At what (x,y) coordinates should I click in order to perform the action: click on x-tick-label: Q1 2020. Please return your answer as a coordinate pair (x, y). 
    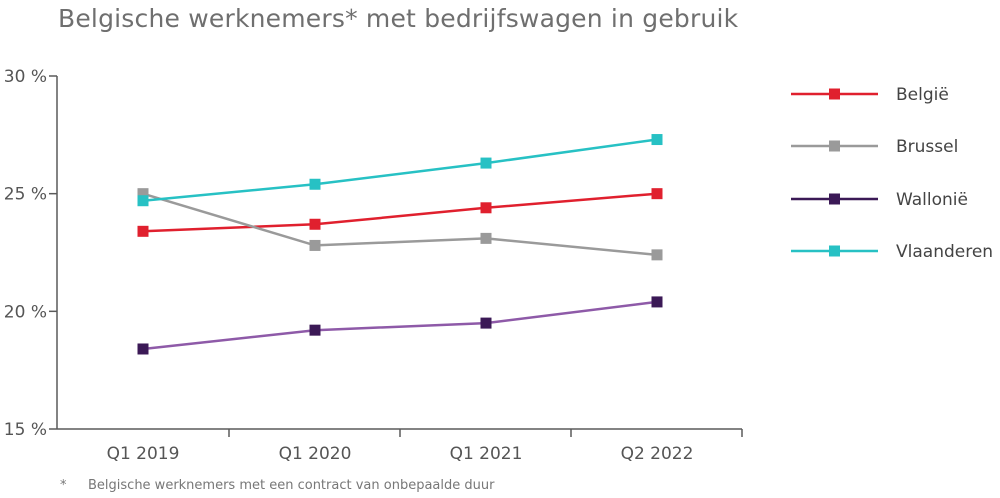
    Looking at the image, I should click on (315, 454).